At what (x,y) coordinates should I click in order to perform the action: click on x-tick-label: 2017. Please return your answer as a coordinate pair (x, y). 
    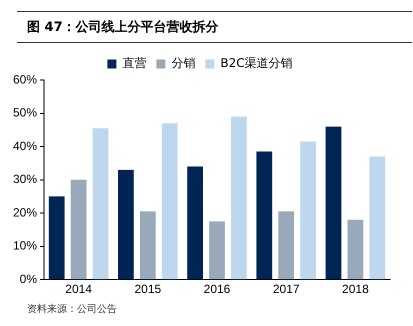
    Looking at the image, I should click on (286, 289).